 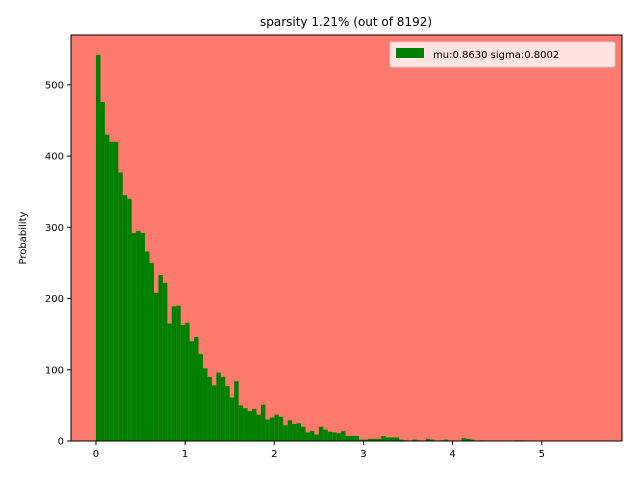 What do you see at coordinates (319, 450) in the screenshot?
I see `x-axis: 0 1 2 3 4 5` at bounding box center [319, 450].